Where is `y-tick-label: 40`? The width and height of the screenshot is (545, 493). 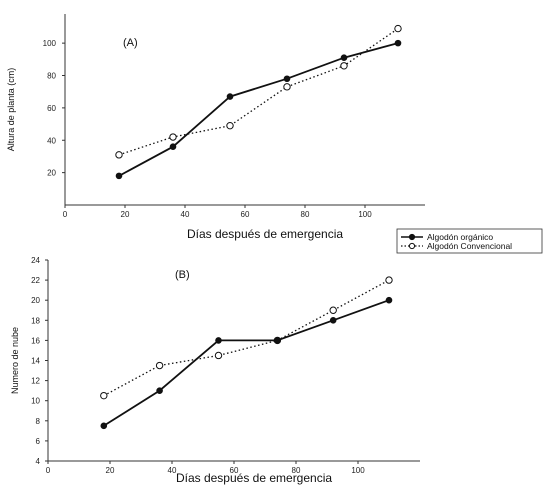
y-tick-label: 40 is located at coordinates (51, 140).